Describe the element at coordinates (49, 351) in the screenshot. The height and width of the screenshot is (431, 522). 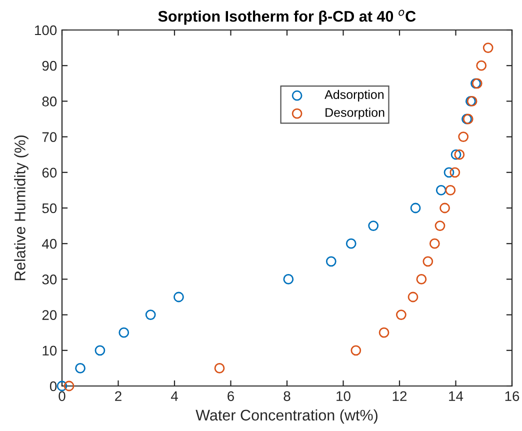
I see `y-tick-label: 10` at that location.